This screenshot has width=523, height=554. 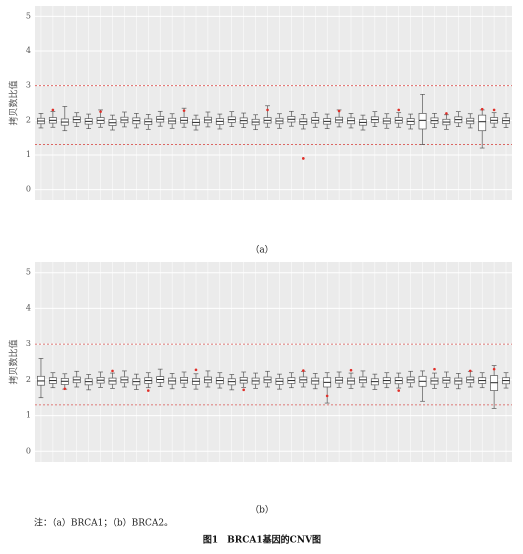 What do you see at coordinates (103, 523) in the screenshot?
I see `note: 注：（a）BRCA1；（b）BRCA2。` at bounding box center [103, 523].